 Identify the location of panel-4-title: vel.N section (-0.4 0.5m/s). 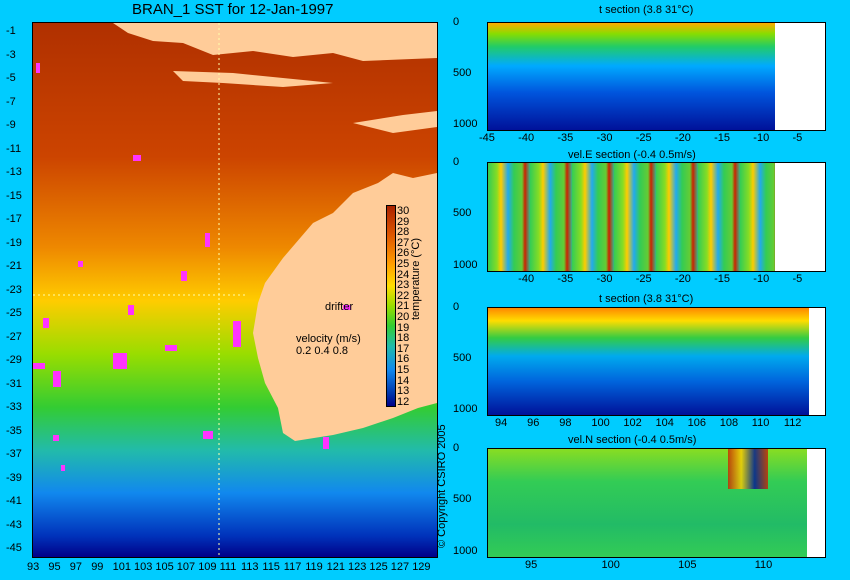
(632, 440).